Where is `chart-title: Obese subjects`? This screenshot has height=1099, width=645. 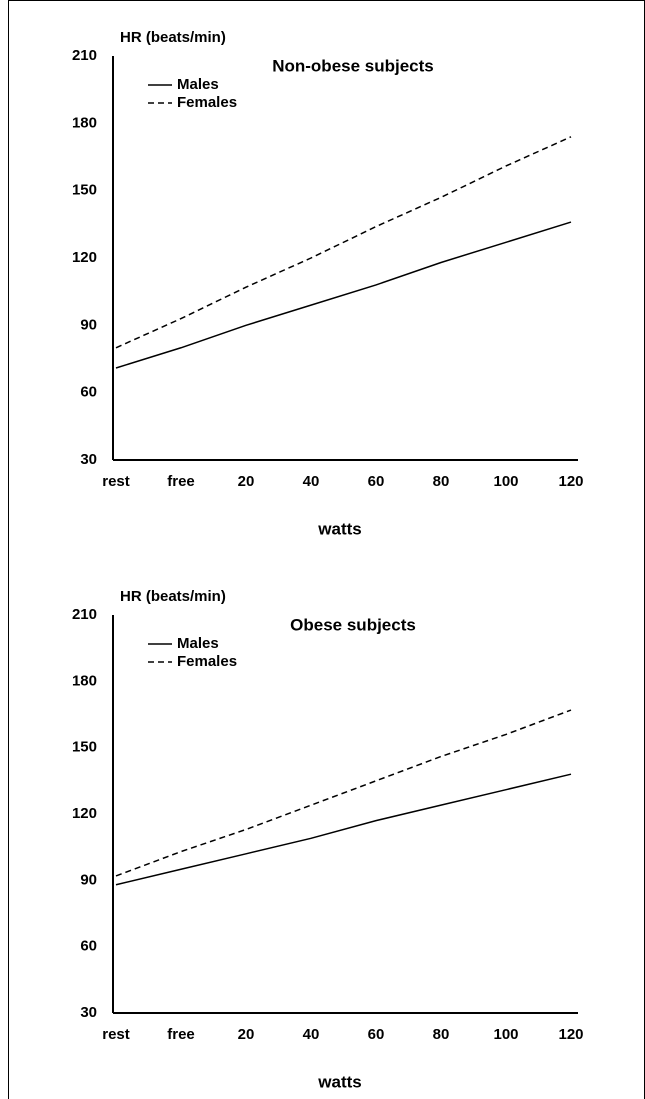
chart-title: Obese subjects is located at coordinates (353, 624).